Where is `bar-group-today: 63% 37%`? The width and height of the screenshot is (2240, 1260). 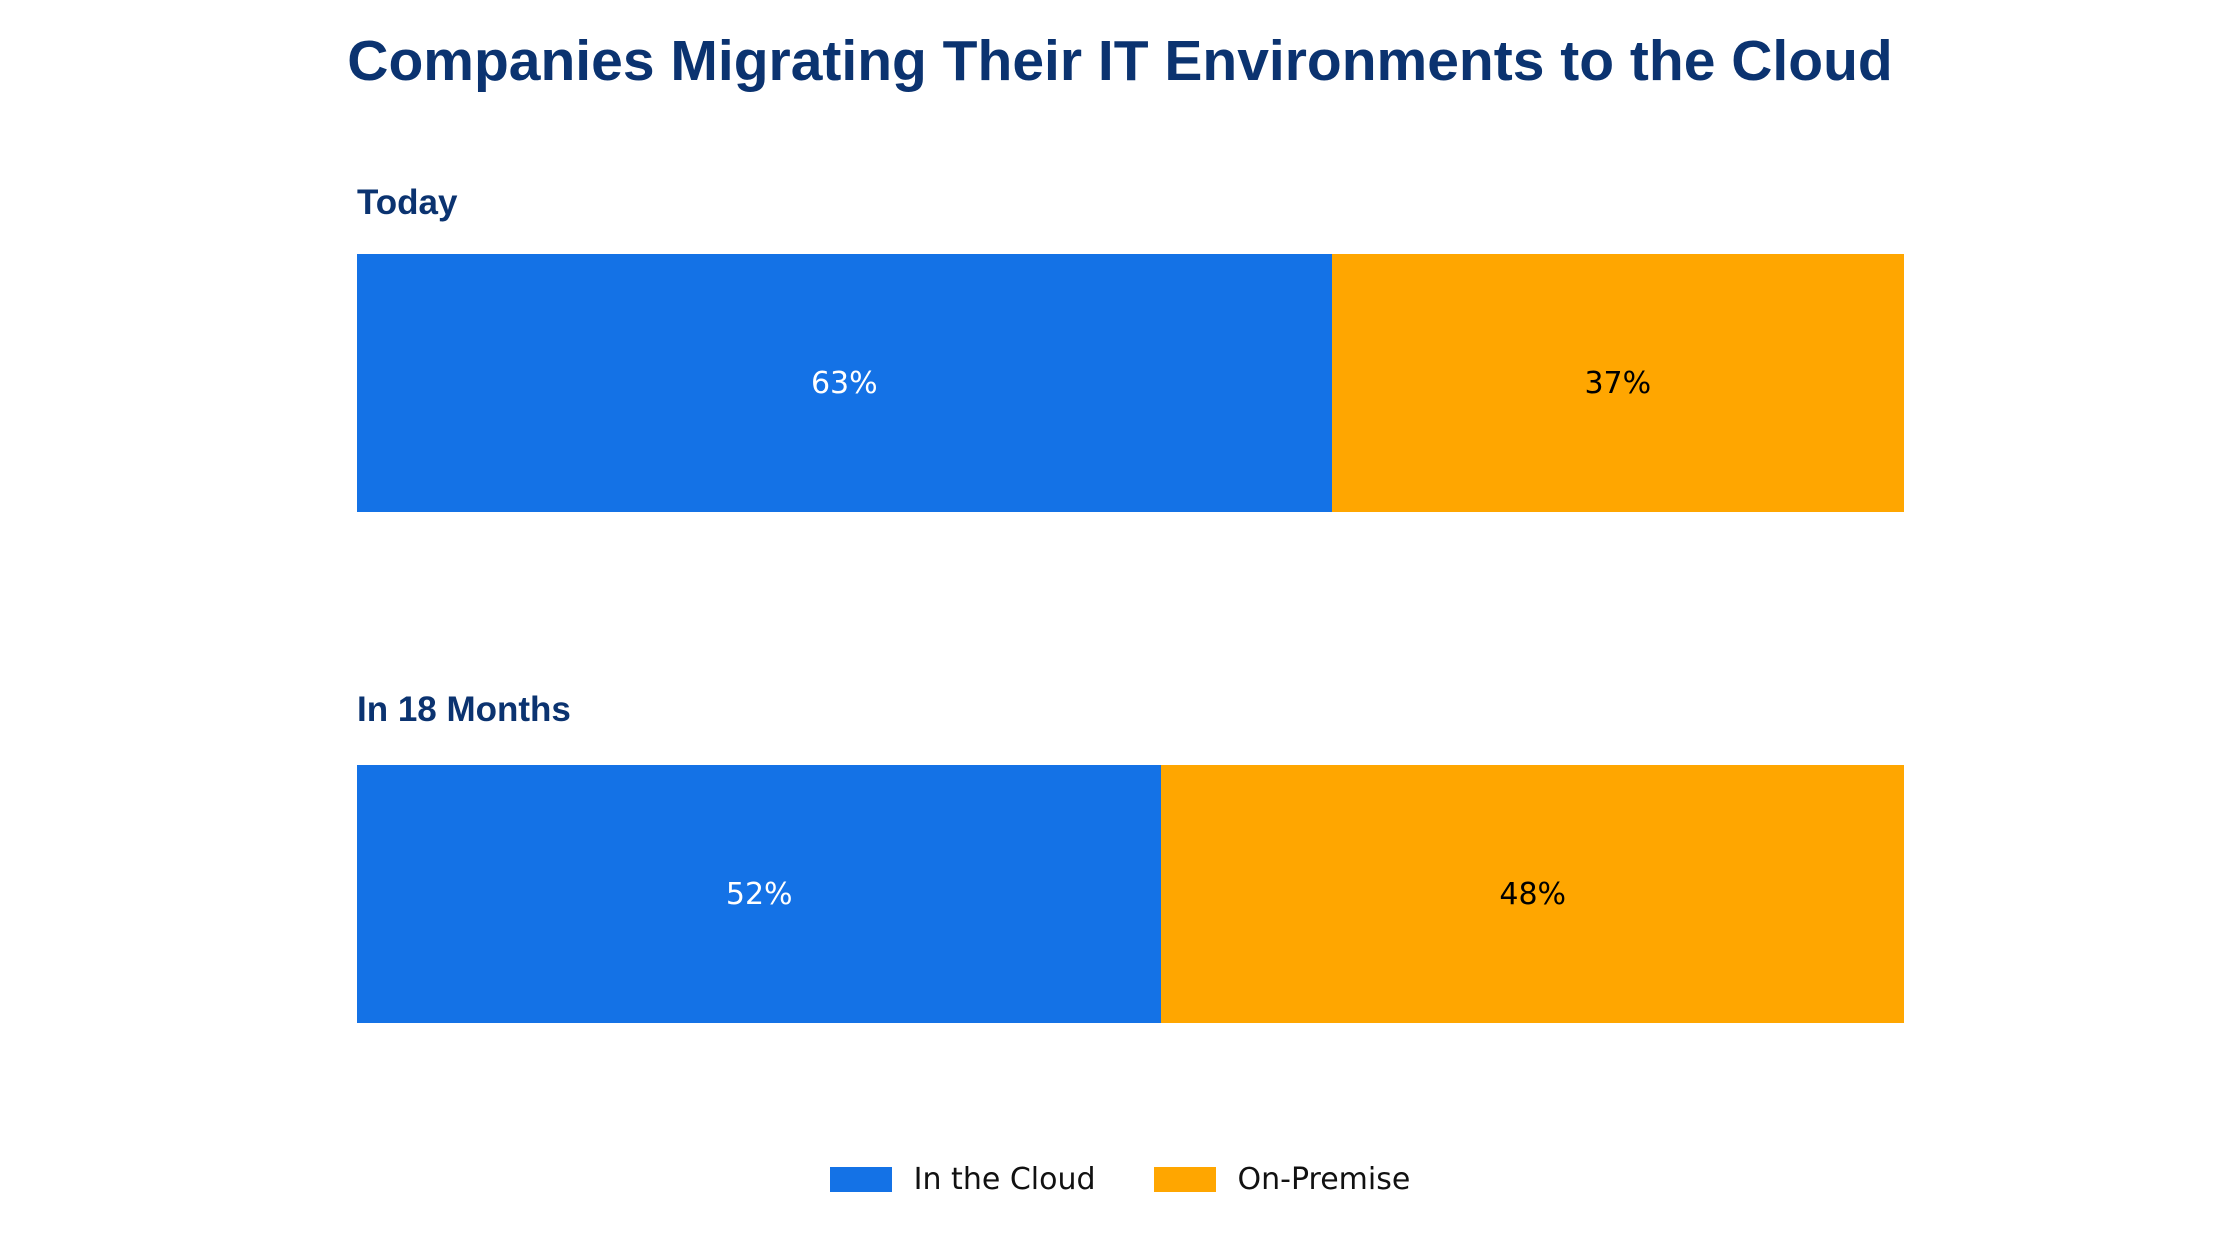
bar-group-today: 63% 37% is located at coordinates (1130, 383).